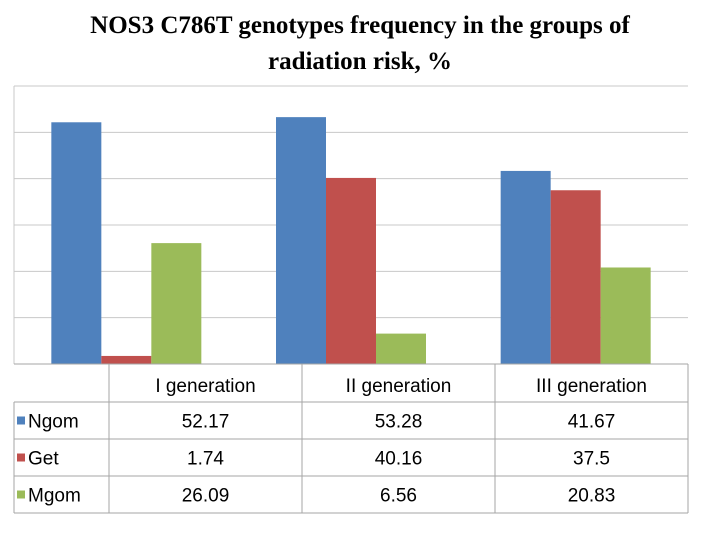  What do you see at coordinates (205, 459) in the screenshot?
I see `data-label: 1.74` at bounding box center [205, 459].